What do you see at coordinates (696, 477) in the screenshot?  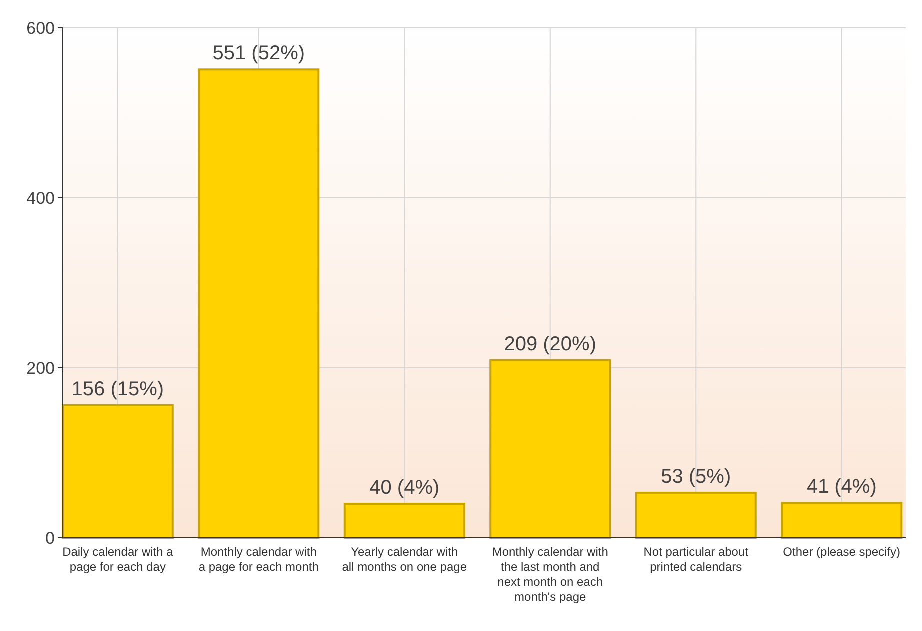 I see `data-label: 53 (5%)` at bounding box center [696, 477].